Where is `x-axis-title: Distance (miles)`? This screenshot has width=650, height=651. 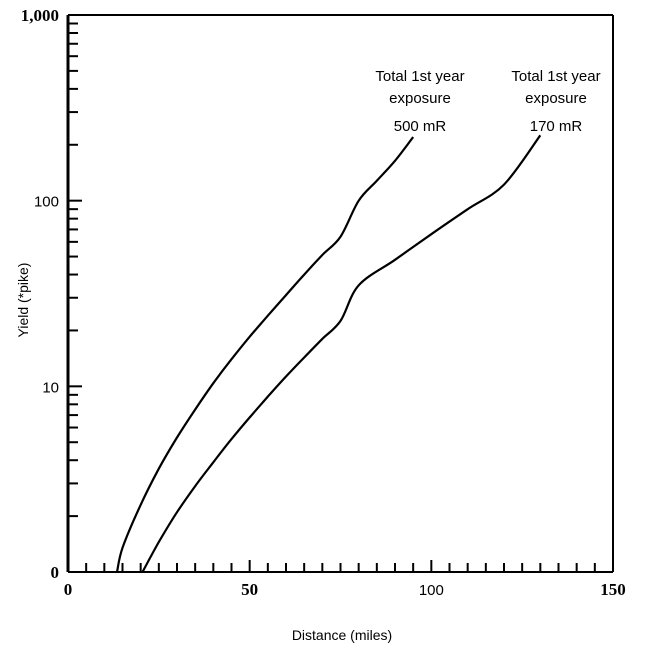 x-axis-title: Distance (miles) is located at coordinates (342, 635).